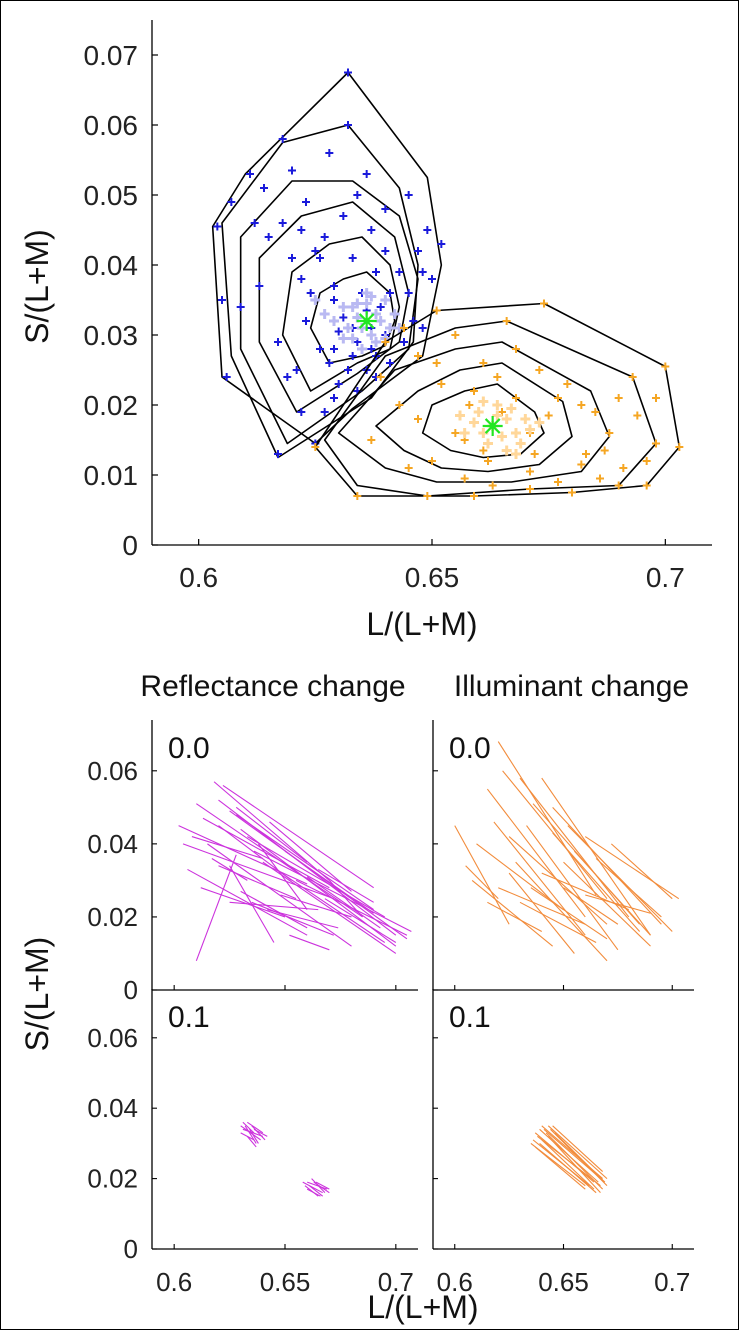  What do you see at coordinates (470, 1017) in the screenshot?
I see `panel-label: 0.1` at bounding box center [470, 1017].